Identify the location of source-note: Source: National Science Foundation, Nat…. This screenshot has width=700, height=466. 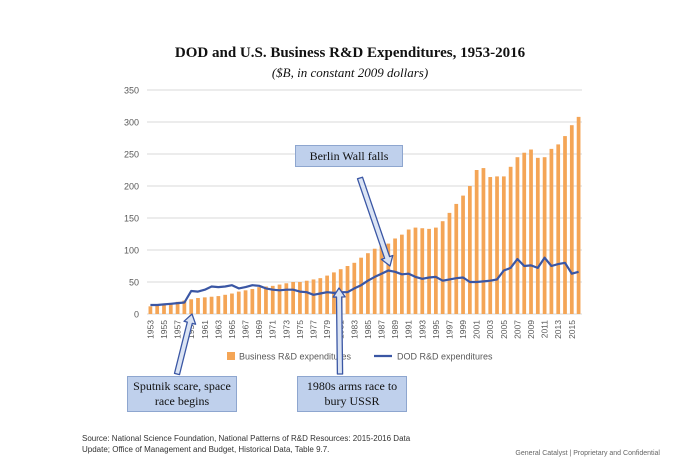
(262, 444).